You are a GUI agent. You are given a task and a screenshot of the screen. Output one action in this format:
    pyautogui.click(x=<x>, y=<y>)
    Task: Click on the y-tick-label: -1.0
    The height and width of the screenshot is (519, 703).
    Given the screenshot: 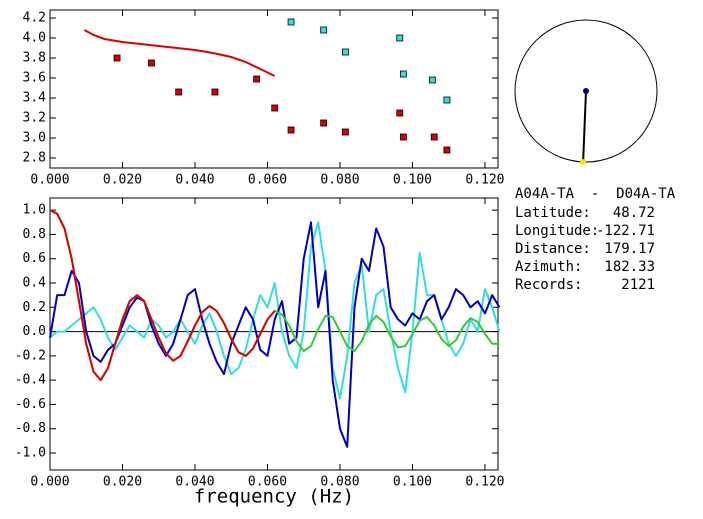 What is the action you would take?
    pyautogui.click(x=30, y=453)
    